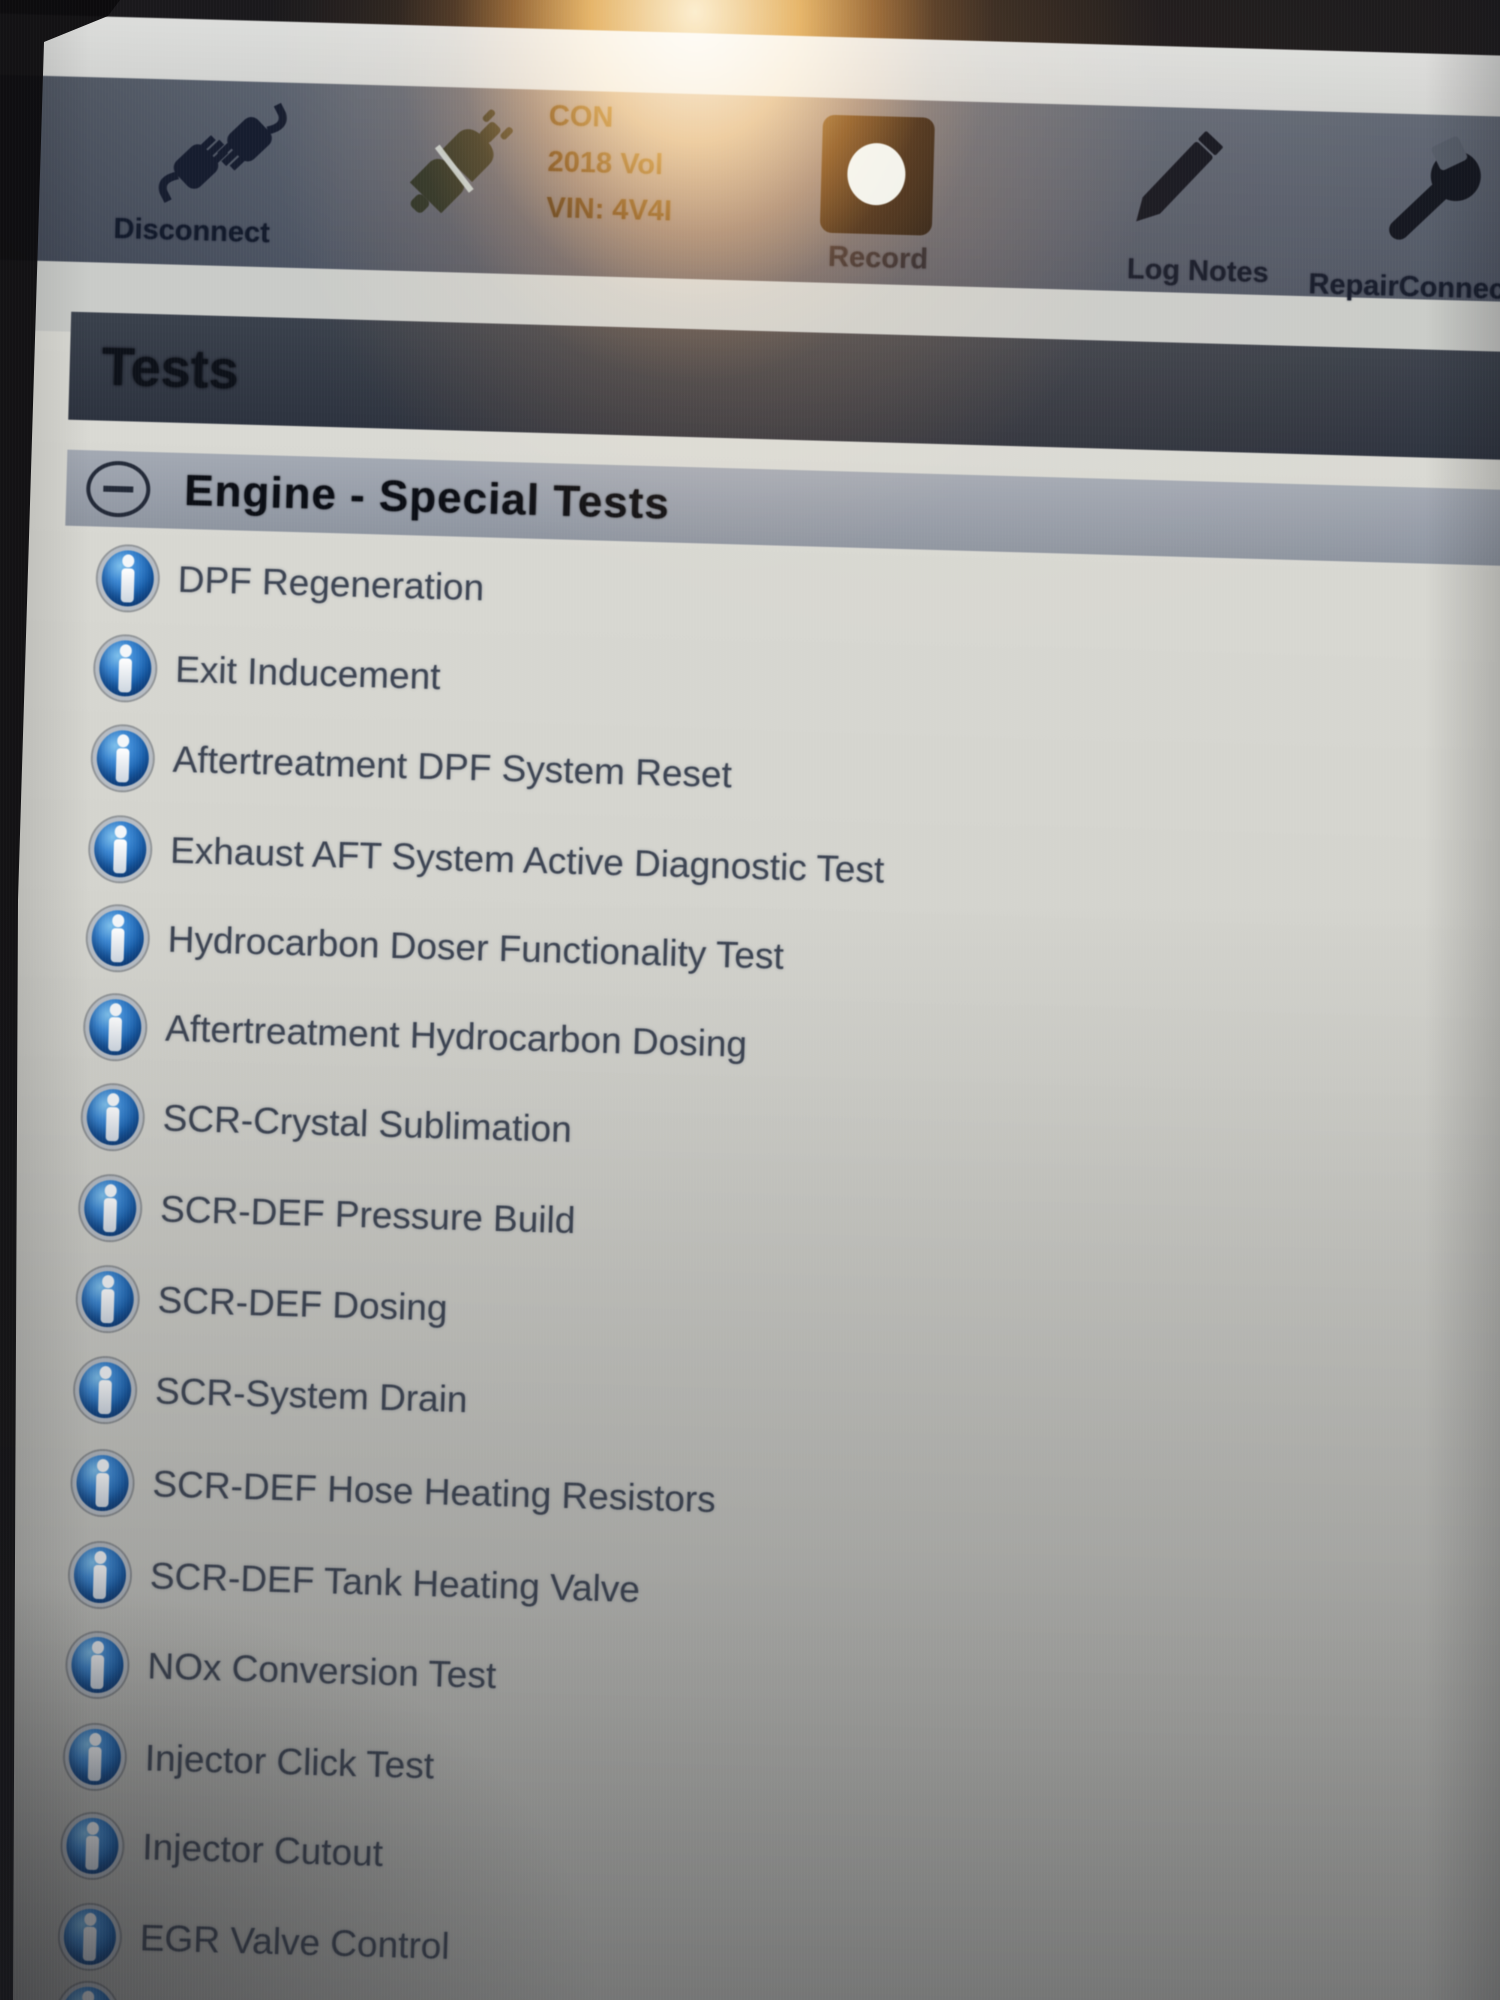 The image size is (1500, 2000). I want to click on log-notes-button: Log Notes, so click(1198, 271).